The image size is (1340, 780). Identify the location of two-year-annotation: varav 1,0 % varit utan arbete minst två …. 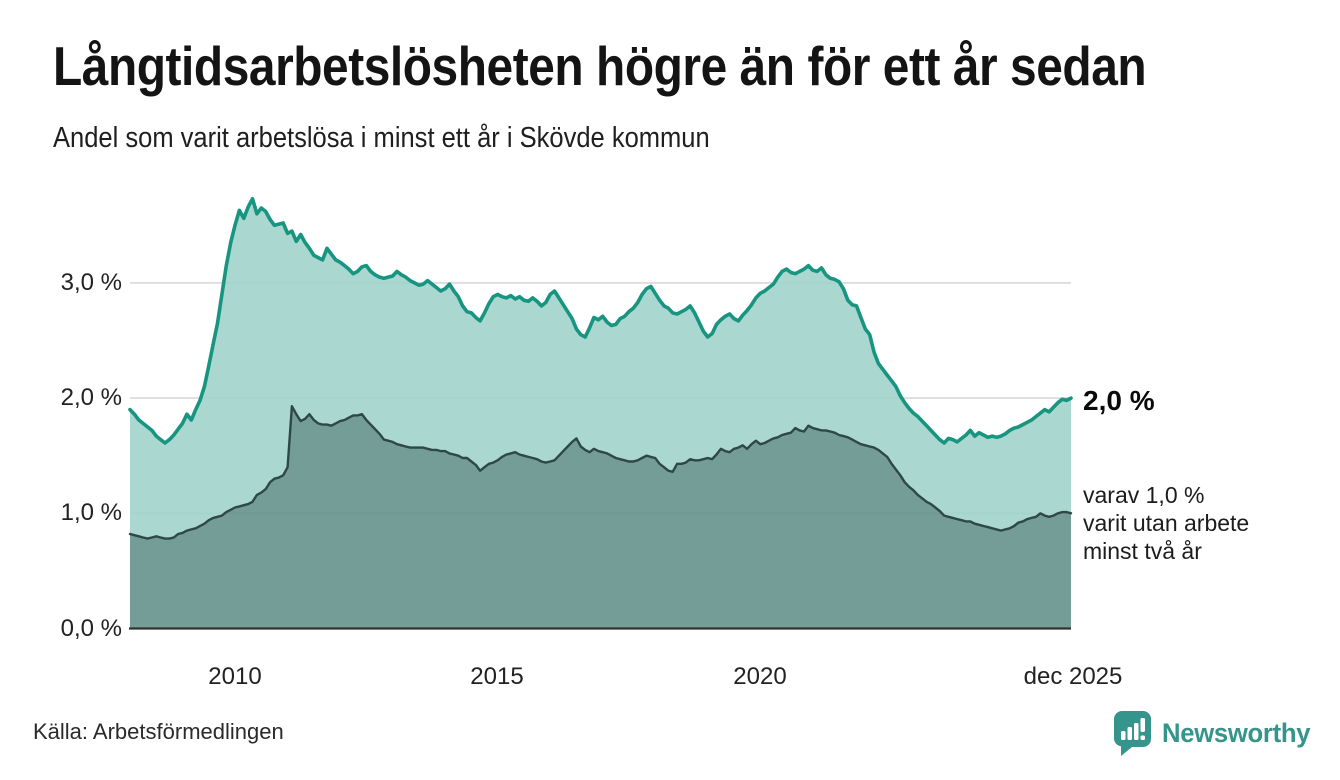
(1166, 523).